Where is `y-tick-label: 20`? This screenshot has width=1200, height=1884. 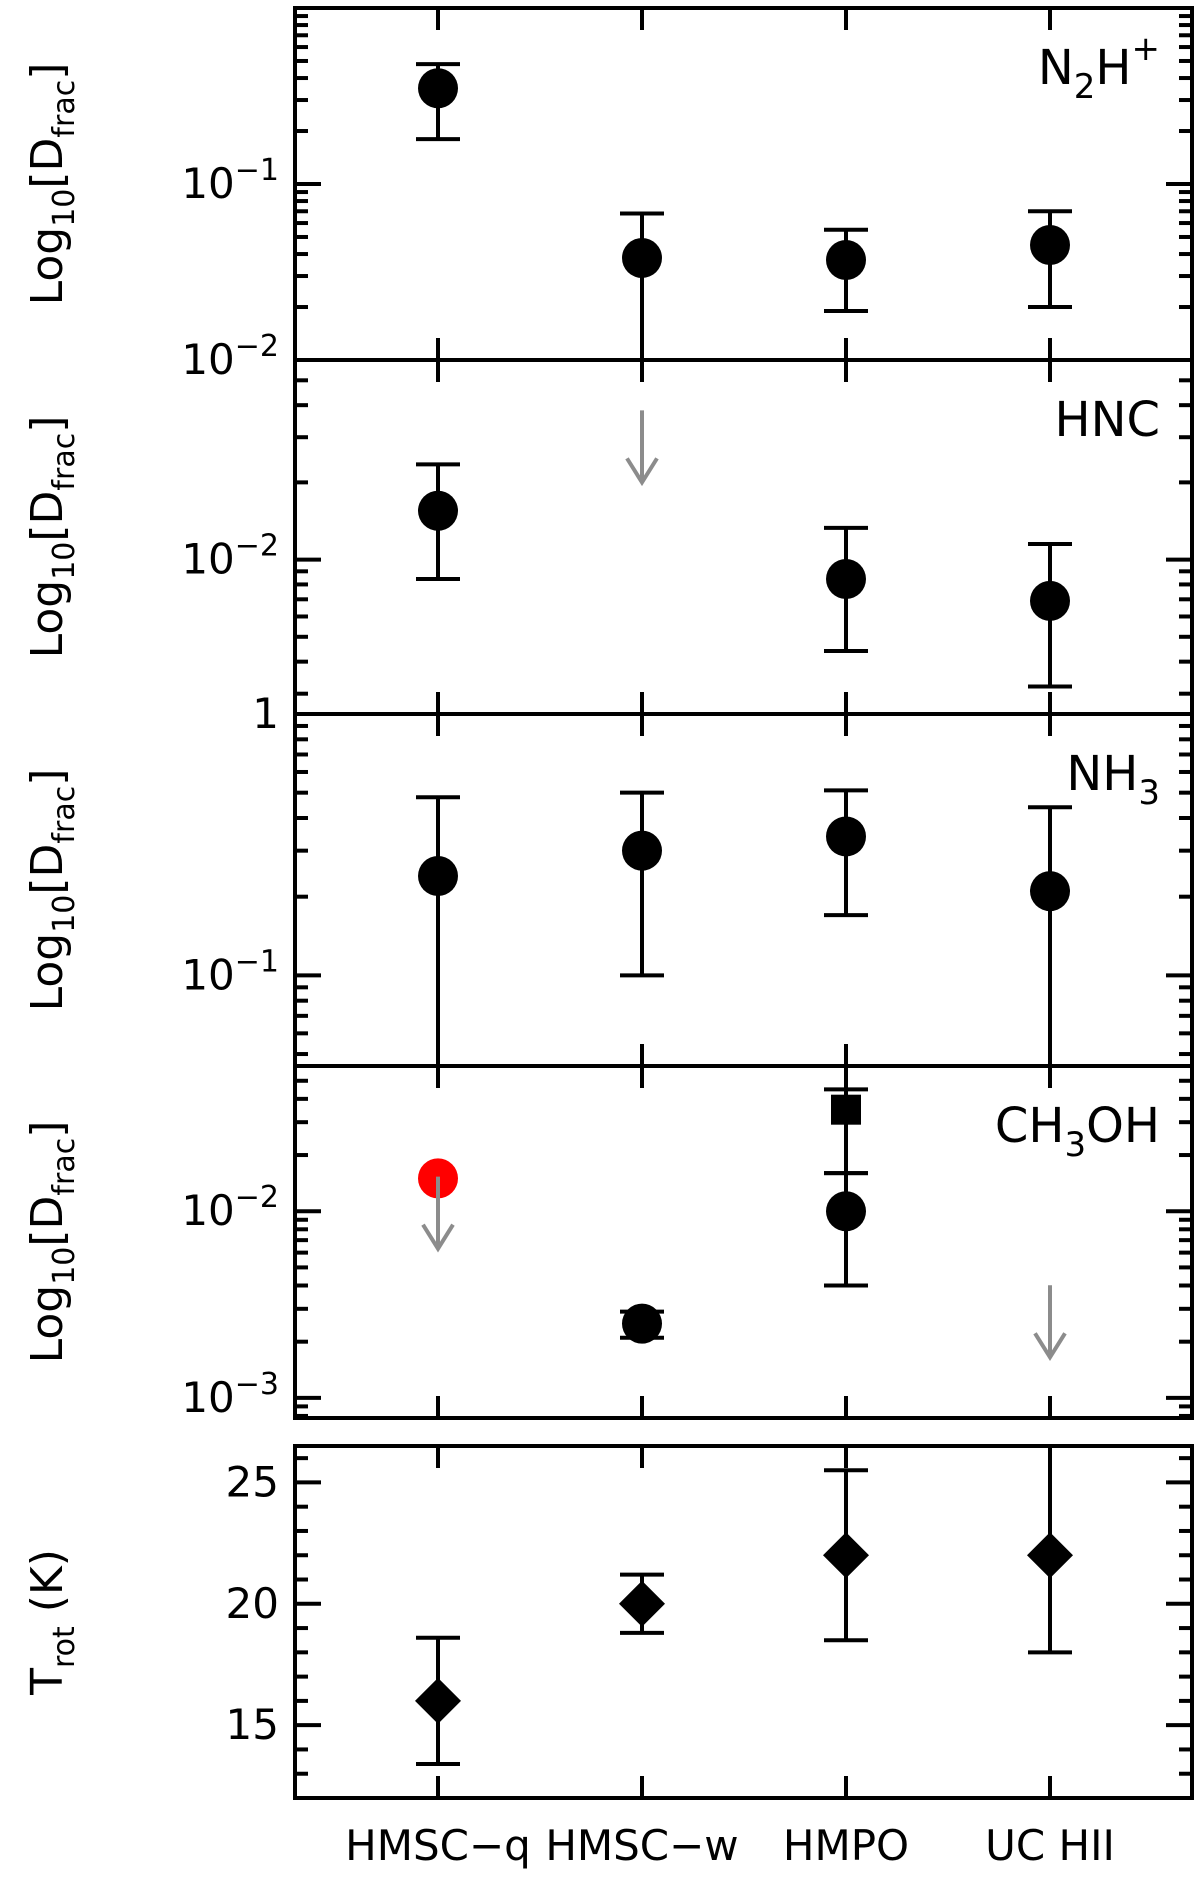 y-tick-label: 20 is located at coordinates (252, 1603).